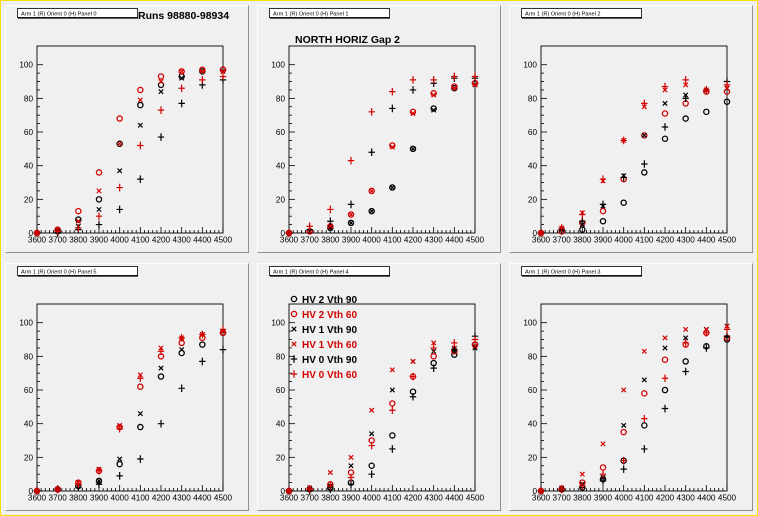  Describe the element at coordinates (282, 233) in the screenshot. I see `y-tick-label: 0` at that location.